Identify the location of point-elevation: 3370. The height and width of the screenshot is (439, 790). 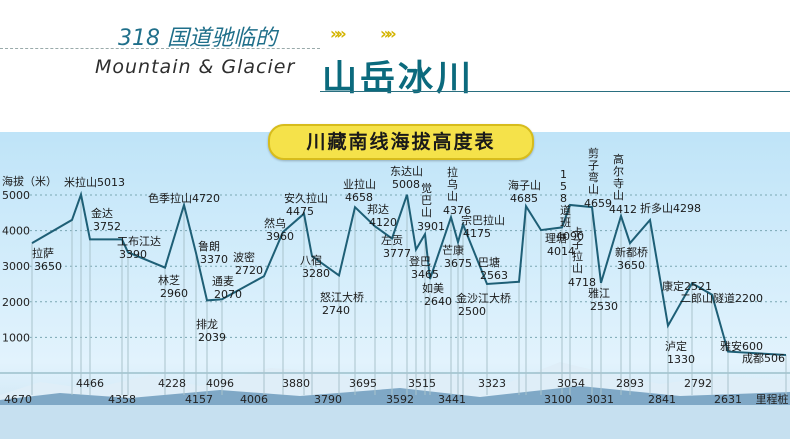
(214, 259).